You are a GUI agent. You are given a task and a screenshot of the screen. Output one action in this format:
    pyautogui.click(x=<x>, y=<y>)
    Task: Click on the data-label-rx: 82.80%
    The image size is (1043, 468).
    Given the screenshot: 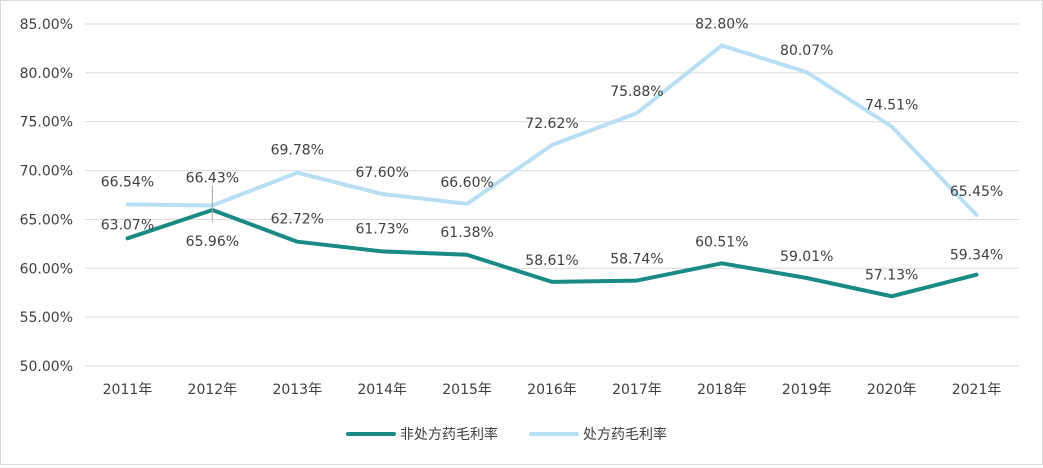 What is the action you would take?
    pyautogui.click(x=721, y=24)
    